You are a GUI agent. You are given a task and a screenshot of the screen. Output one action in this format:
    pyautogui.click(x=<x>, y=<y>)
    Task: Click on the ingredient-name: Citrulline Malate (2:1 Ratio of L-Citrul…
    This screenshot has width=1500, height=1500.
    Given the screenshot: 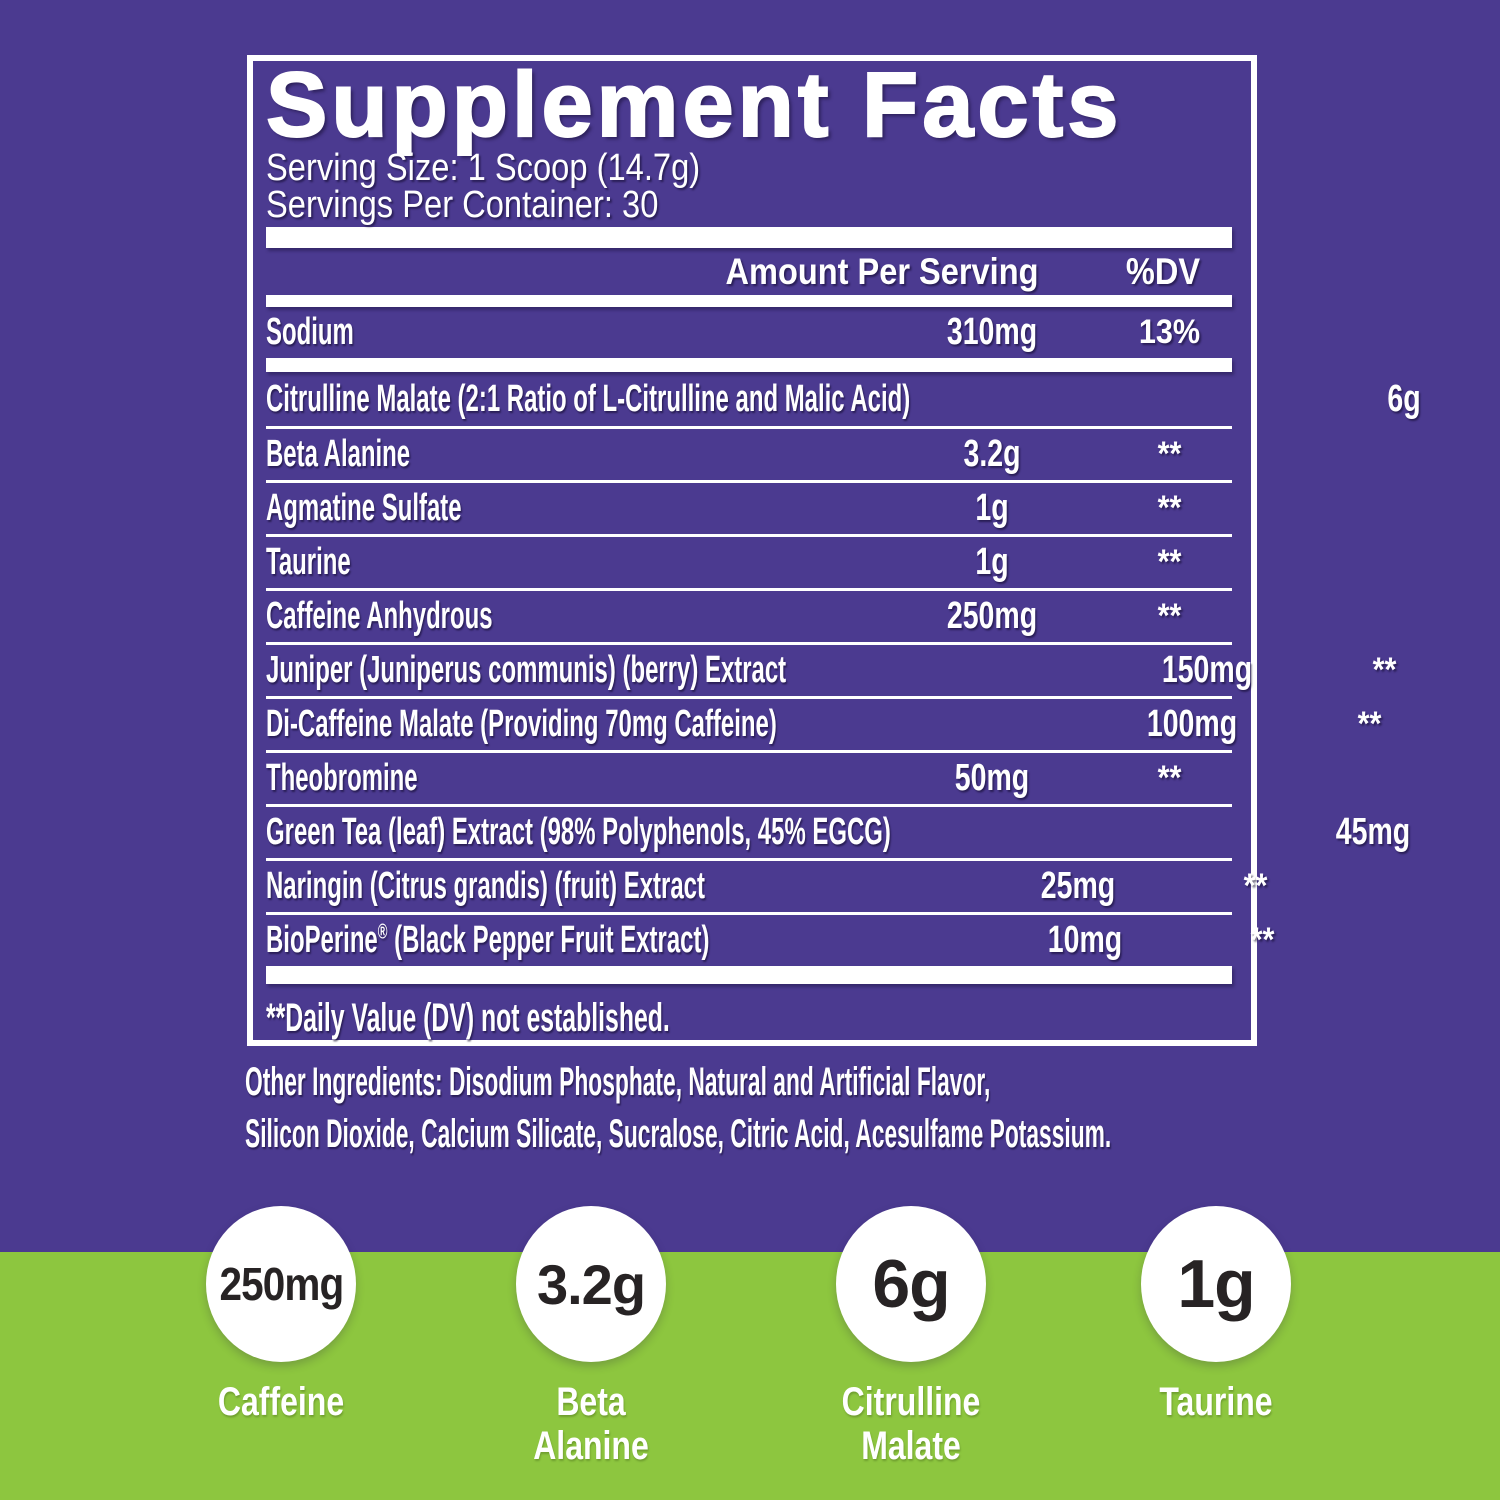 What is the action you would take?
    pyautogui.click(x=588, y=398)
    